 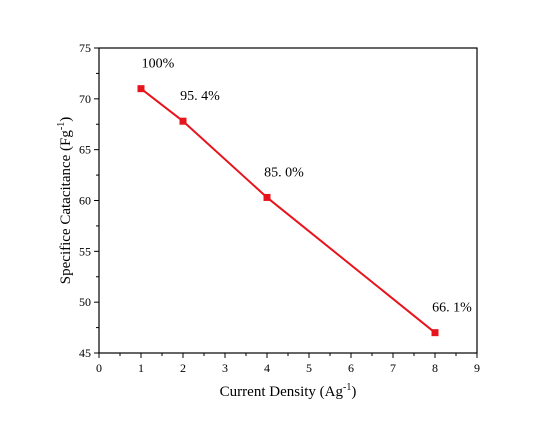 What do you see at coordinates (309, 368) in the screenshot?
I see `x-tick-label: 5` at bounding box center [309, 368].